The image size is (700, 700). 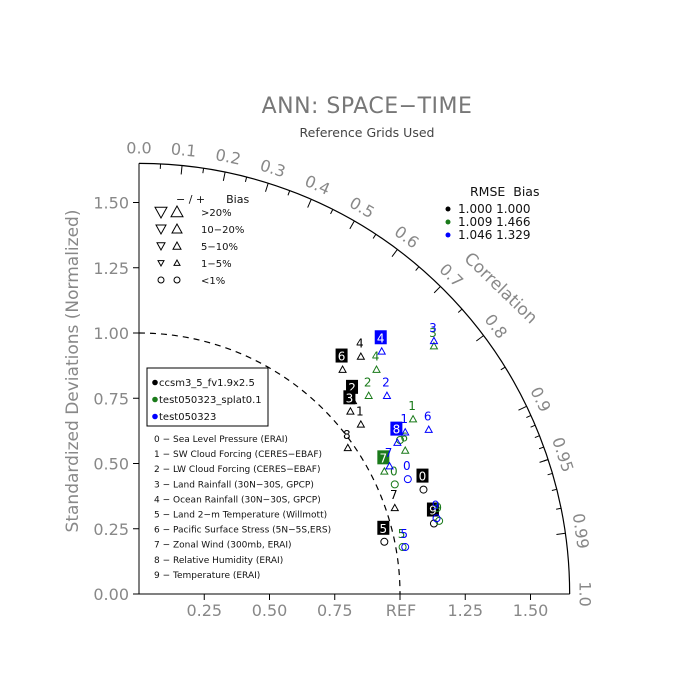 I want to click on corr-tick-label: 0.5, so click(x=362, y=207).